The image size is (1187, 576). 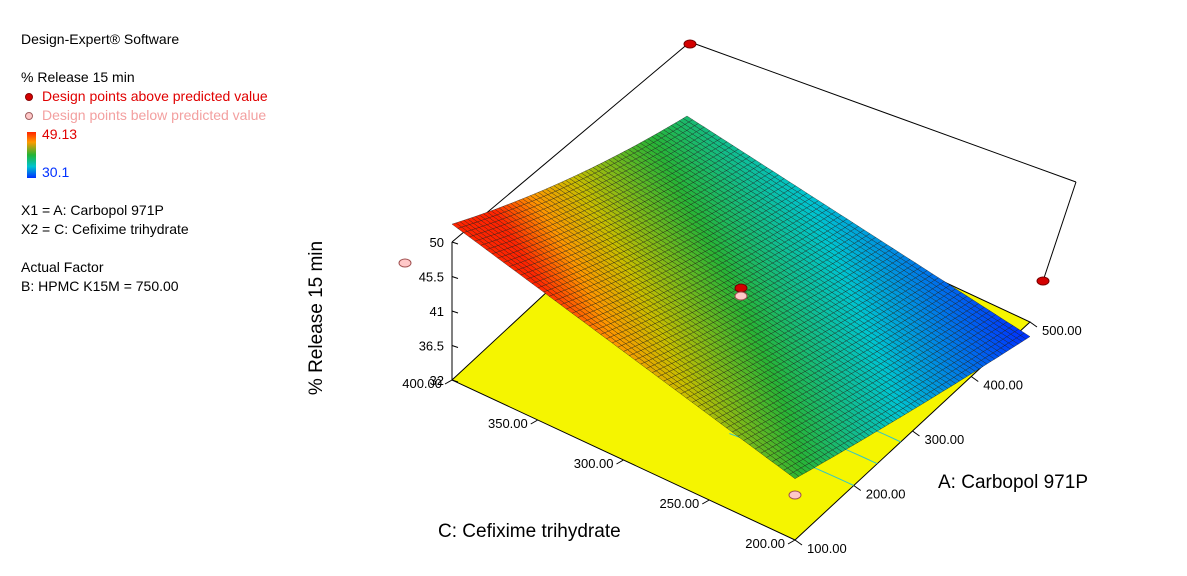 What do you see at coordinates (529, 531) in the screenshot?
I see `y-axis-label: C: Cefixime trihydrate` at bounding box center [529, 531].